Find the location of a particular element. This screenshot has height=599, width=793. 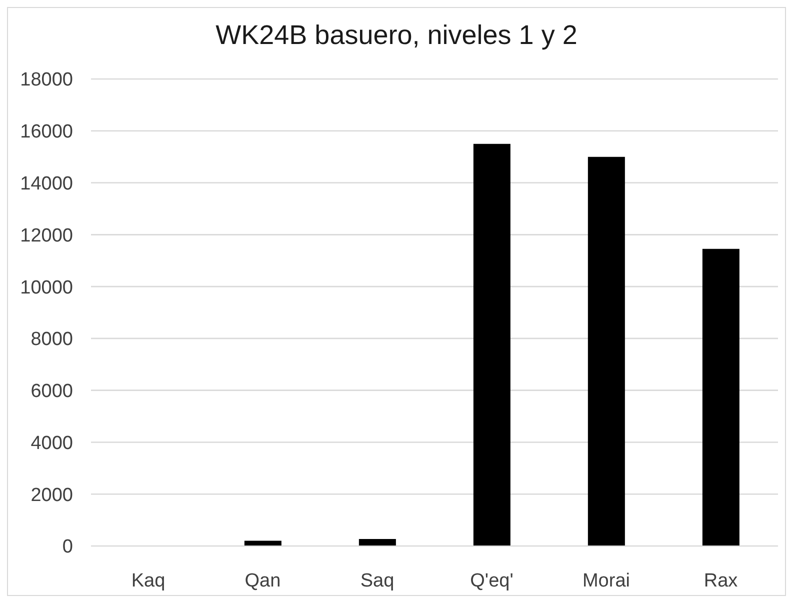

x-tick-label: Q'eq' is located at coordinates (492, 581).